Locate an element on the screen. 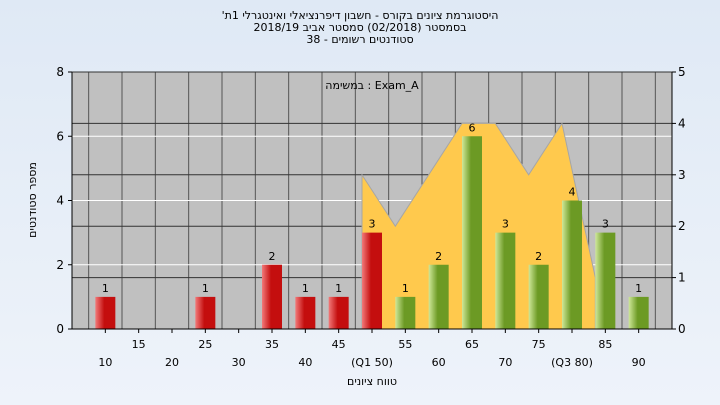 Image resolution: width=720 pixels, height=405 pixels. bar-label-10: 1 is located at coordinates (105, 288).